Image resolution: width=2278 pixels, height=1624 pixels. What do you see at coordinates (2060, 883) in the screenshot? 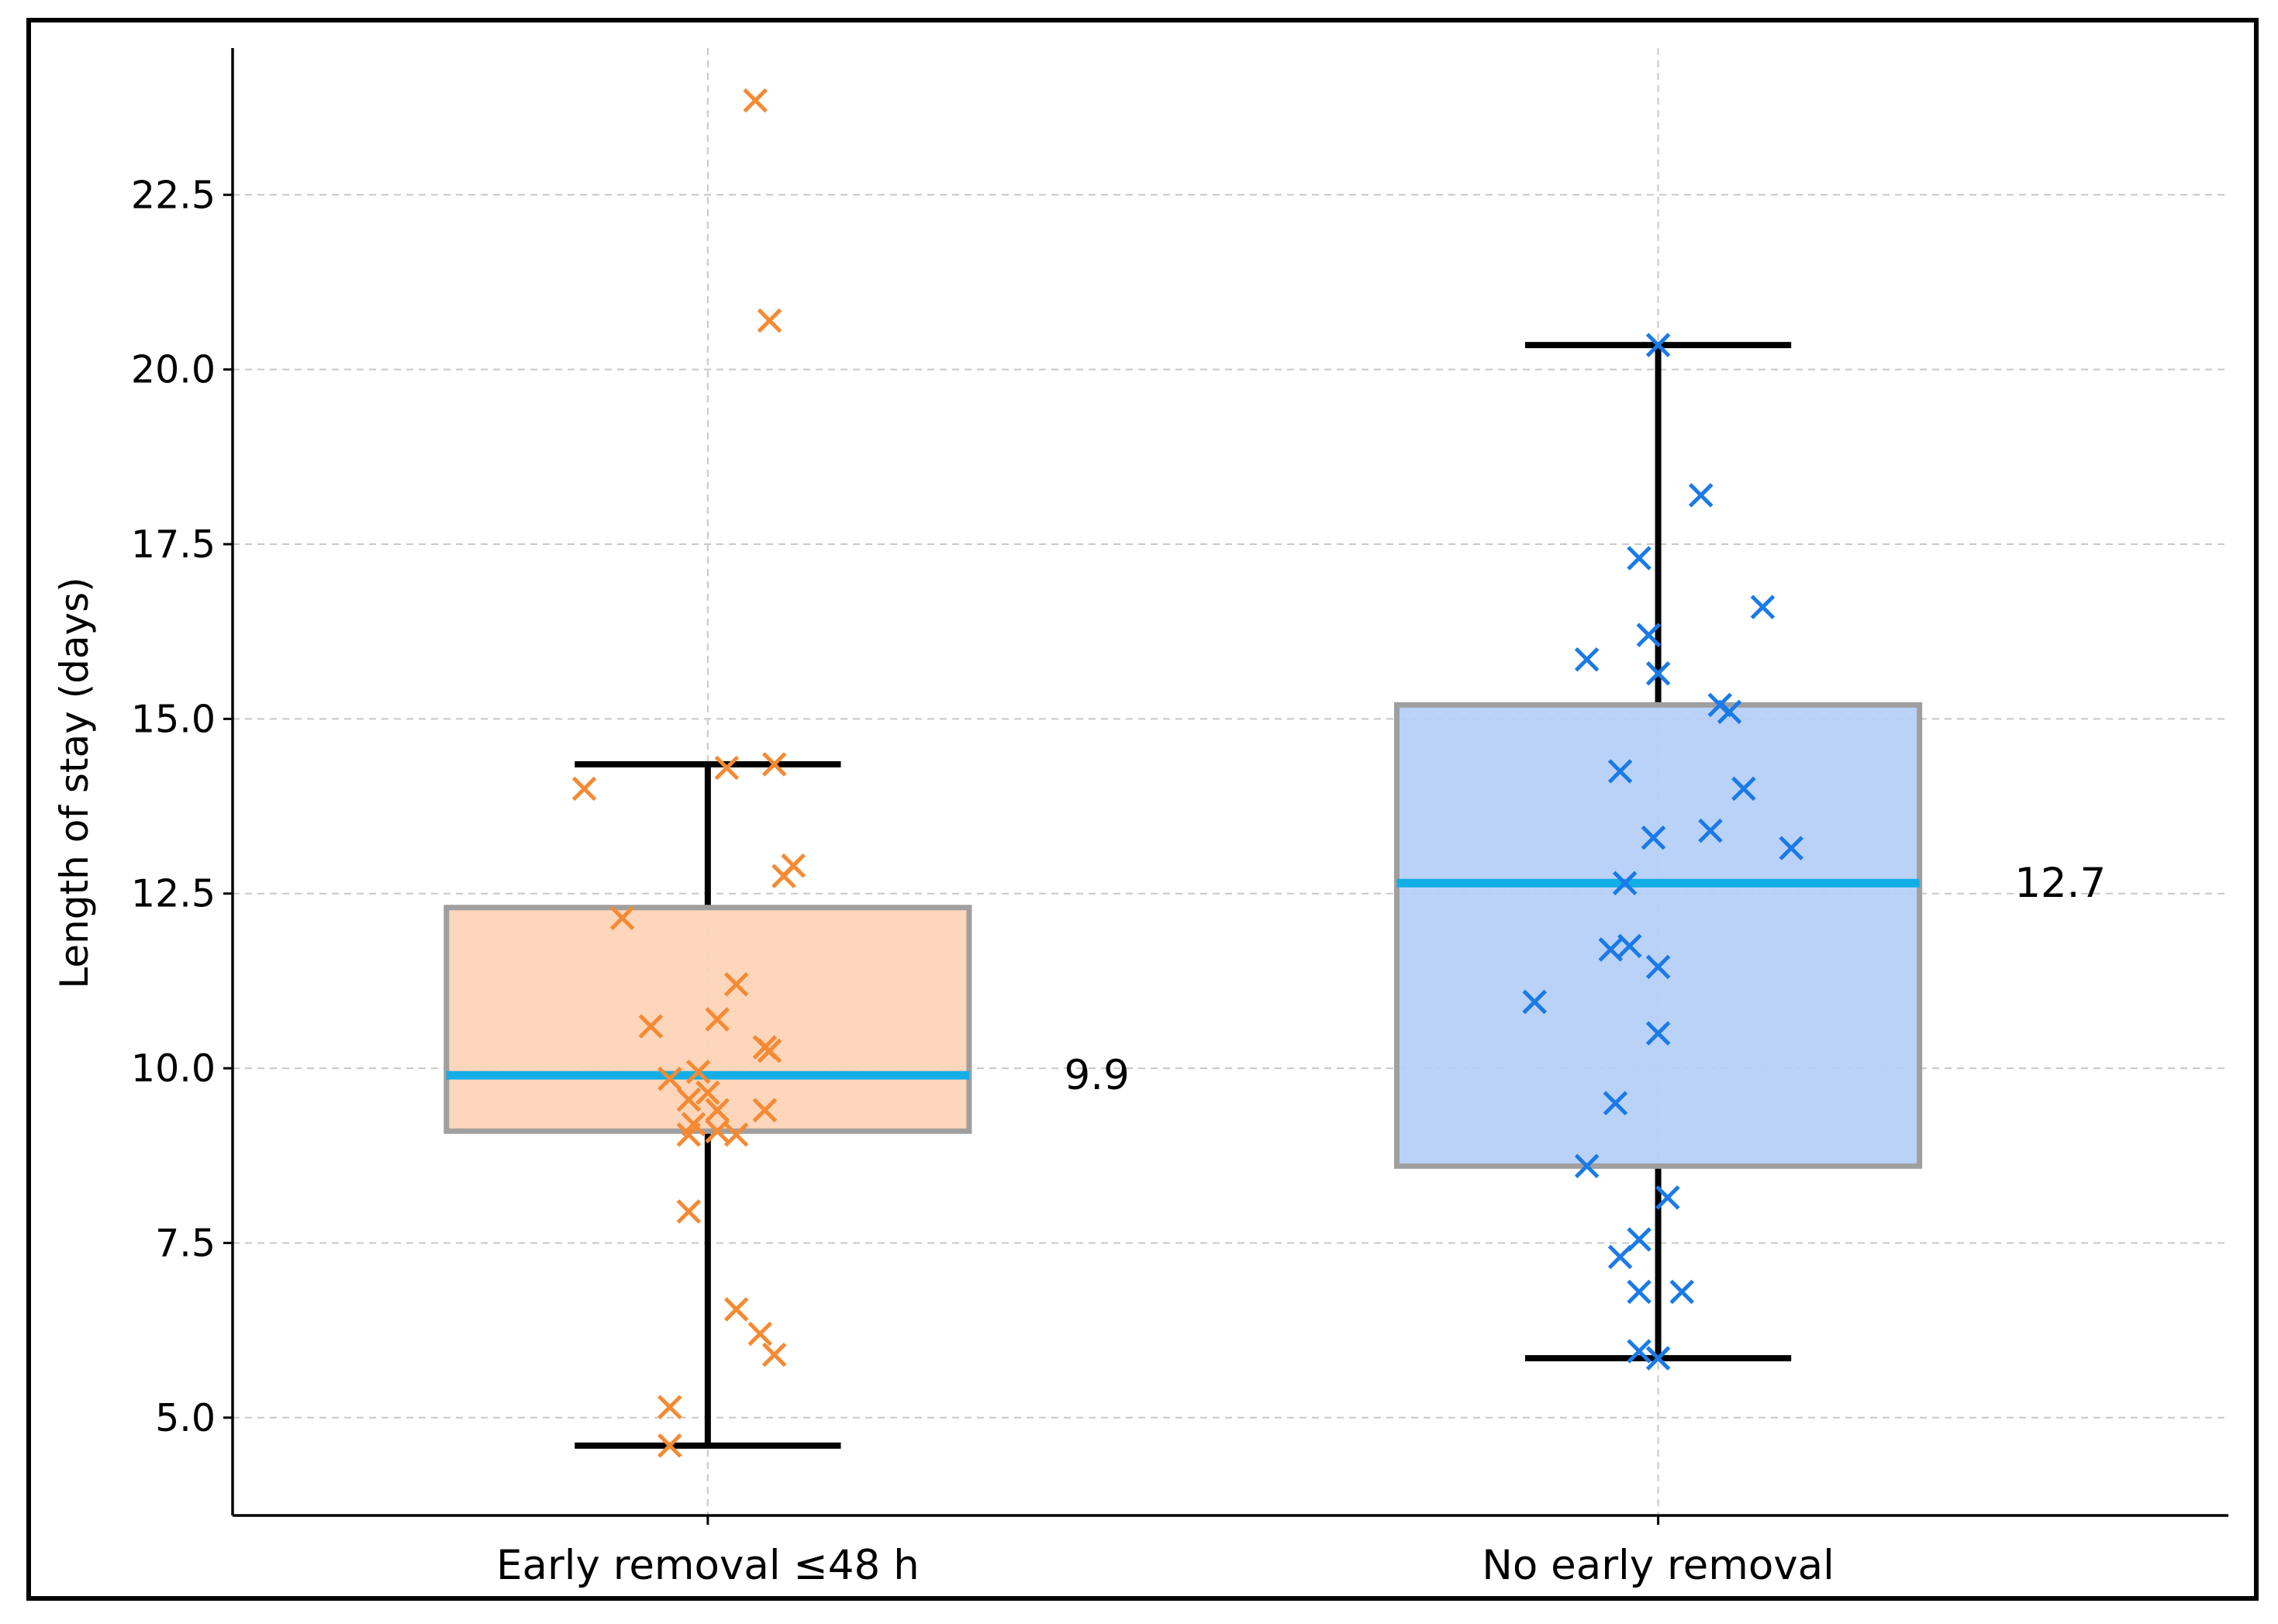
I see `median-label: 12.7` at bounding box center [2060, 883].